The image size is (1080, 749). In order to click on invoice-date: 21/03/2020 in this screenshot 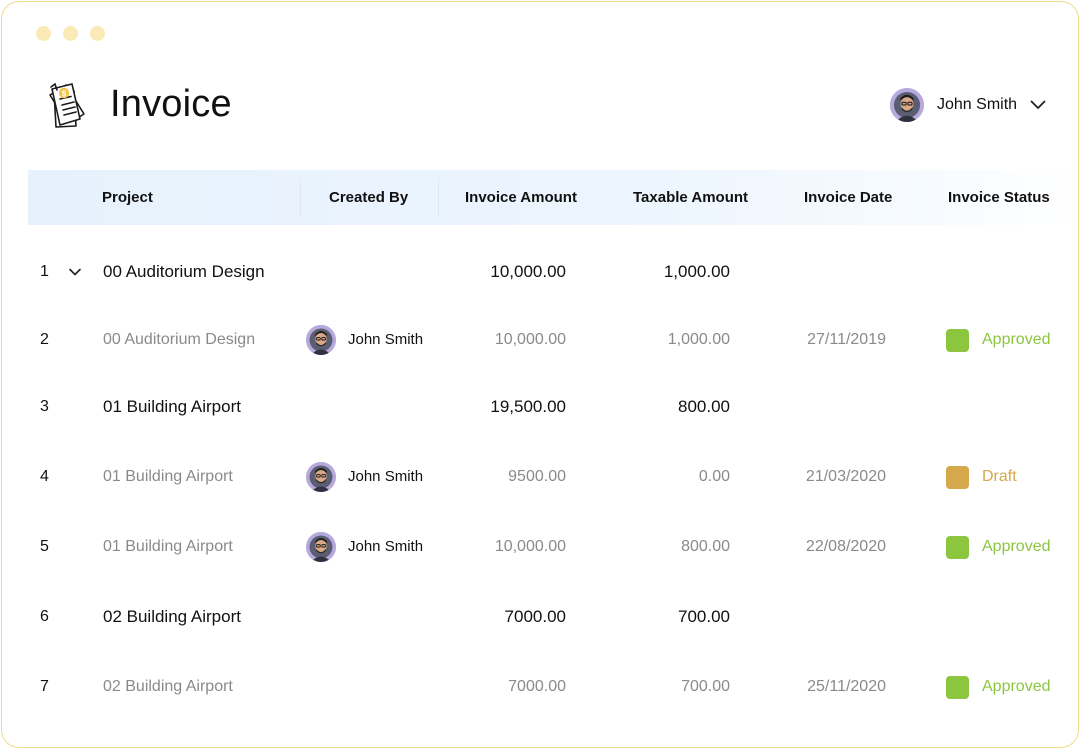, I will do `click(845, 476)`.